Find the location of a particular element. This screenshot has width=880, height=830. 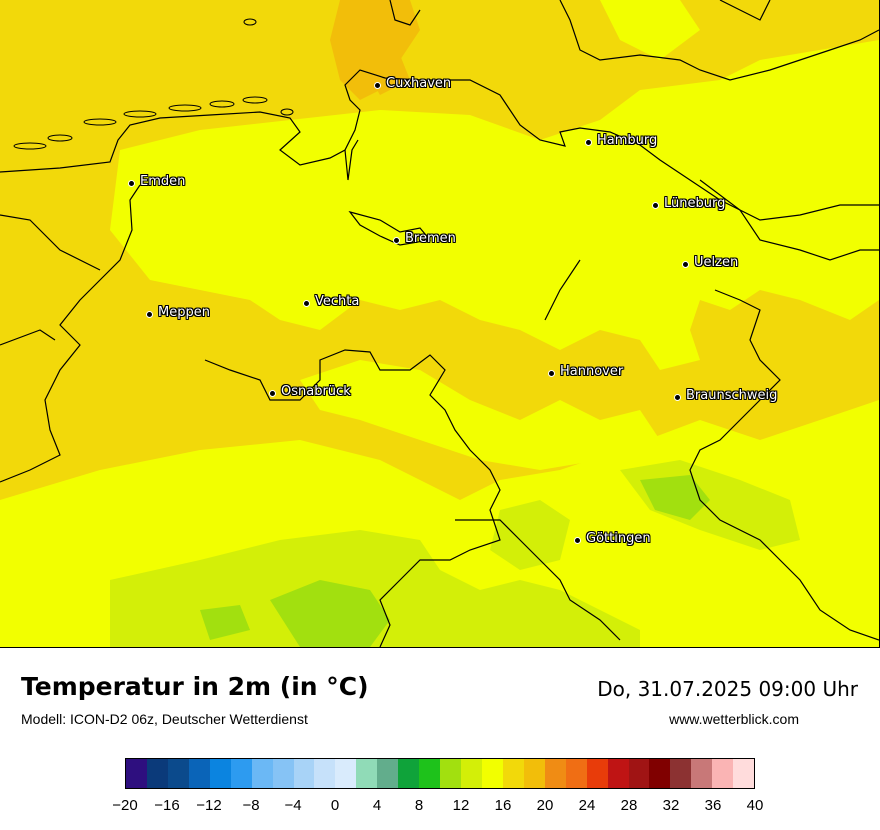

city-label: Bremen is located at coordinates (430, 238).